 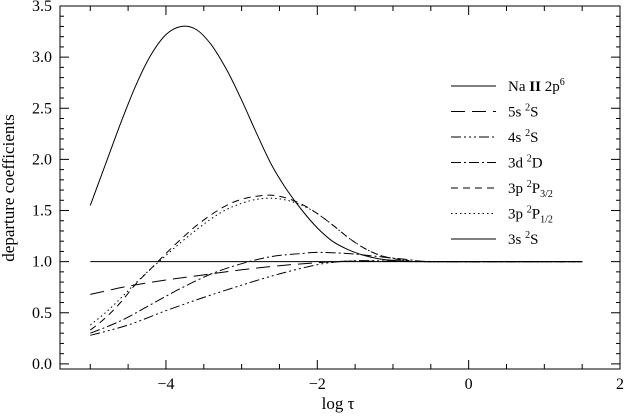 What do you see at coordinates (338, 403) in the screenshot?
I see `x-axis-label: log τ` at bounding box center [338, 403].